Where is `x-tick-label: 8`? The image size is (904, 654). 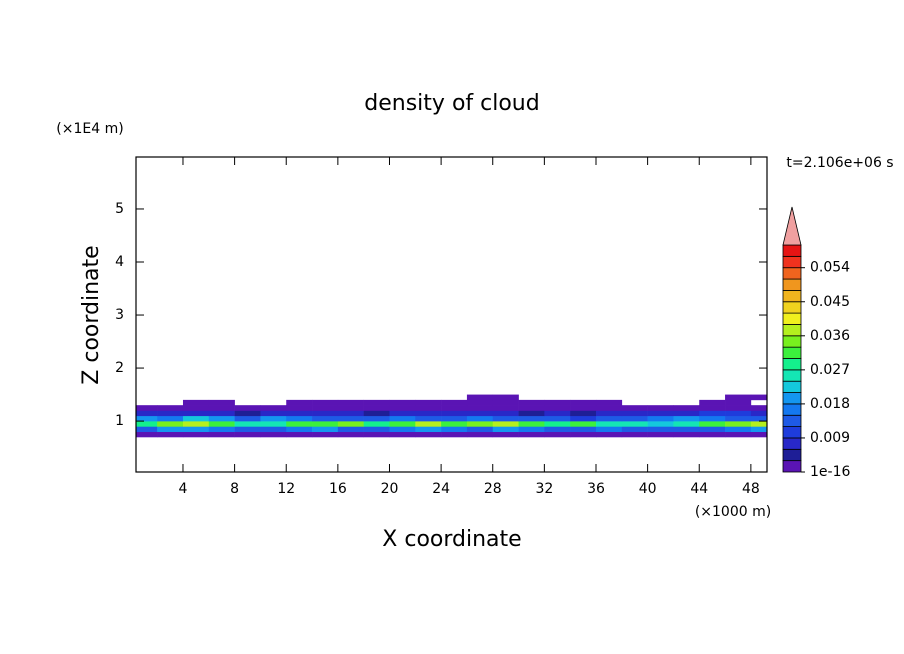 x-tick-label: 8 is located at coordinates (234, 489).